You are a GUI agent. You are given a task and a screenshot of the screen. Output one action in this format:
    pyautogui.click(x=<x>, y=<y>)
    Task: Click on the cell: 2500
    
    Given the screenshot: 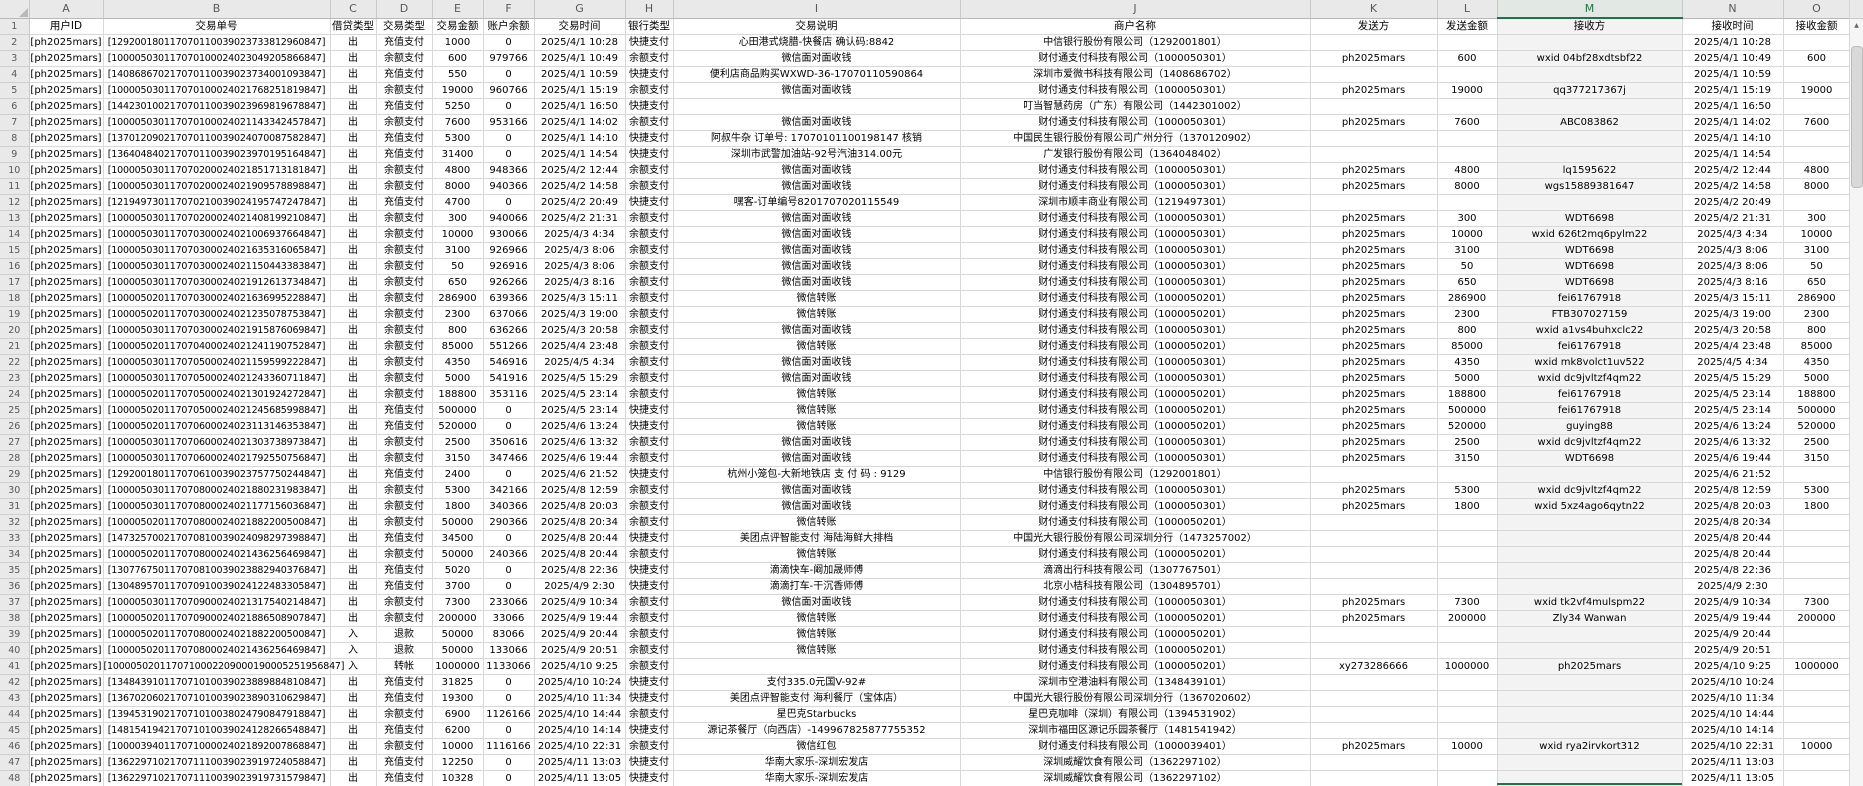 What is the action you would take?
    pyautogui.click(x=1467, y=442)
    